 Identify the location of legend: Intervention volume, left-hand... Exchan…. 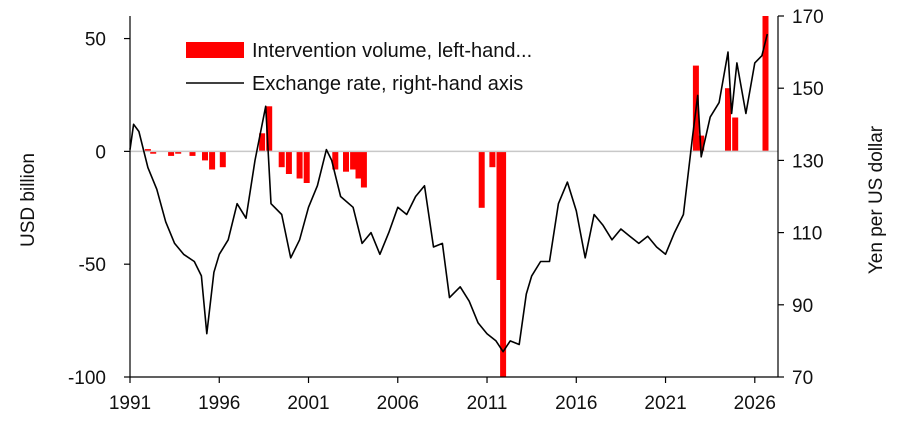
(359, 67).